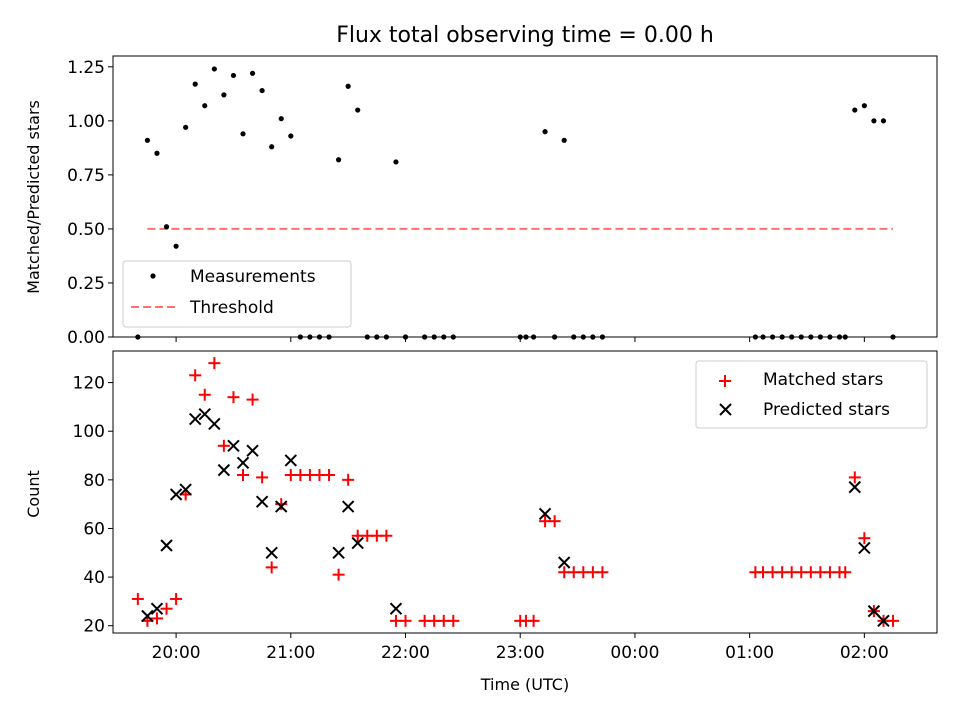 The width and height of the screenshot is (960, 724). Describe the element at coordinates (89, 432) in the screenshot. I see `count-y-tick-label: 100` at that location.